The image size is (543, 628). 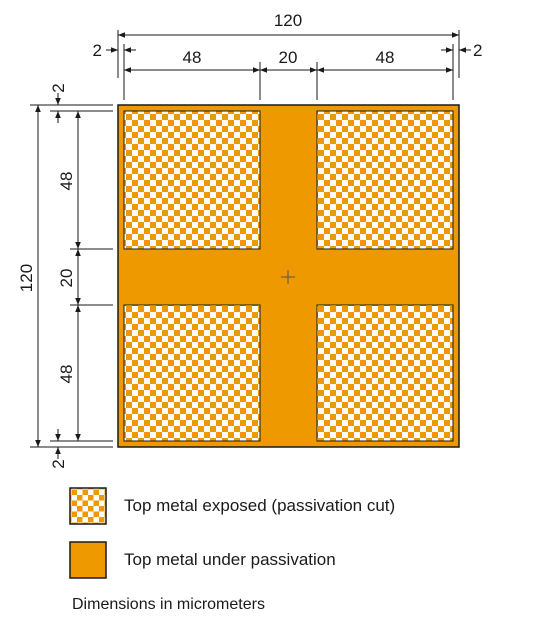 I want to click on dim-top-pad-left: 48, so click(x=192, y=57).